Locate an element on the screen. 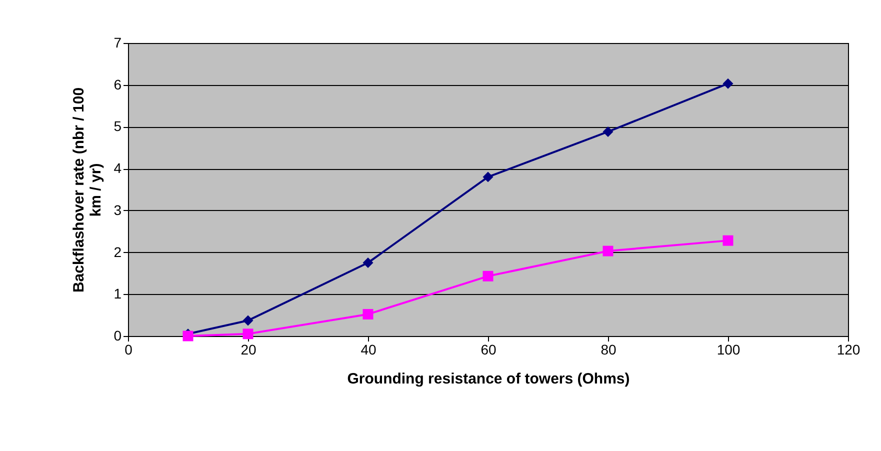 Image resolution: width=881 pixels, height=451 pixels. y-tick-label: 1 is located at coordinates (118, 294).